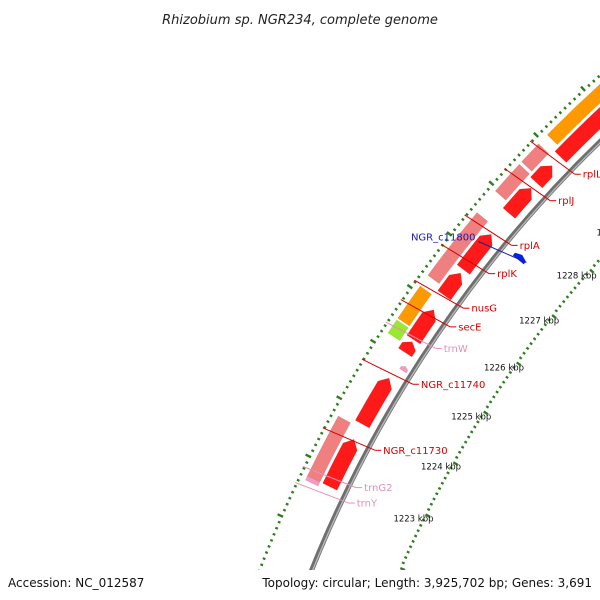 The height and width of the screenshot is (600, 600). What do you see at coordinates (577, 134) in the screenshot?
I see `feature-big-f` at bounding box center [577, 134].